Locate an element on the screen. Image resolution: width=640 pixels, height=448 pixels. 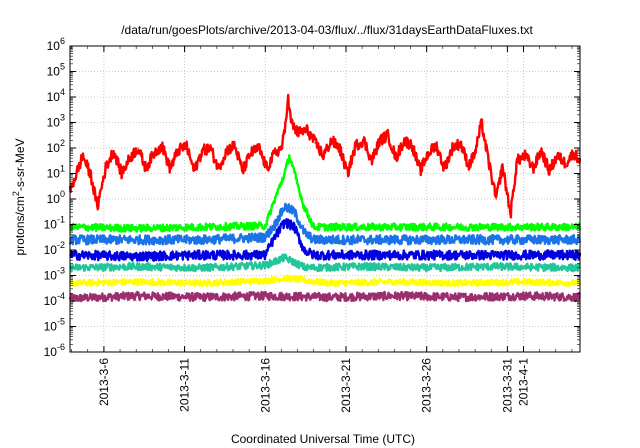
y-tick-label: 10² is located at coordinates (56, 146).